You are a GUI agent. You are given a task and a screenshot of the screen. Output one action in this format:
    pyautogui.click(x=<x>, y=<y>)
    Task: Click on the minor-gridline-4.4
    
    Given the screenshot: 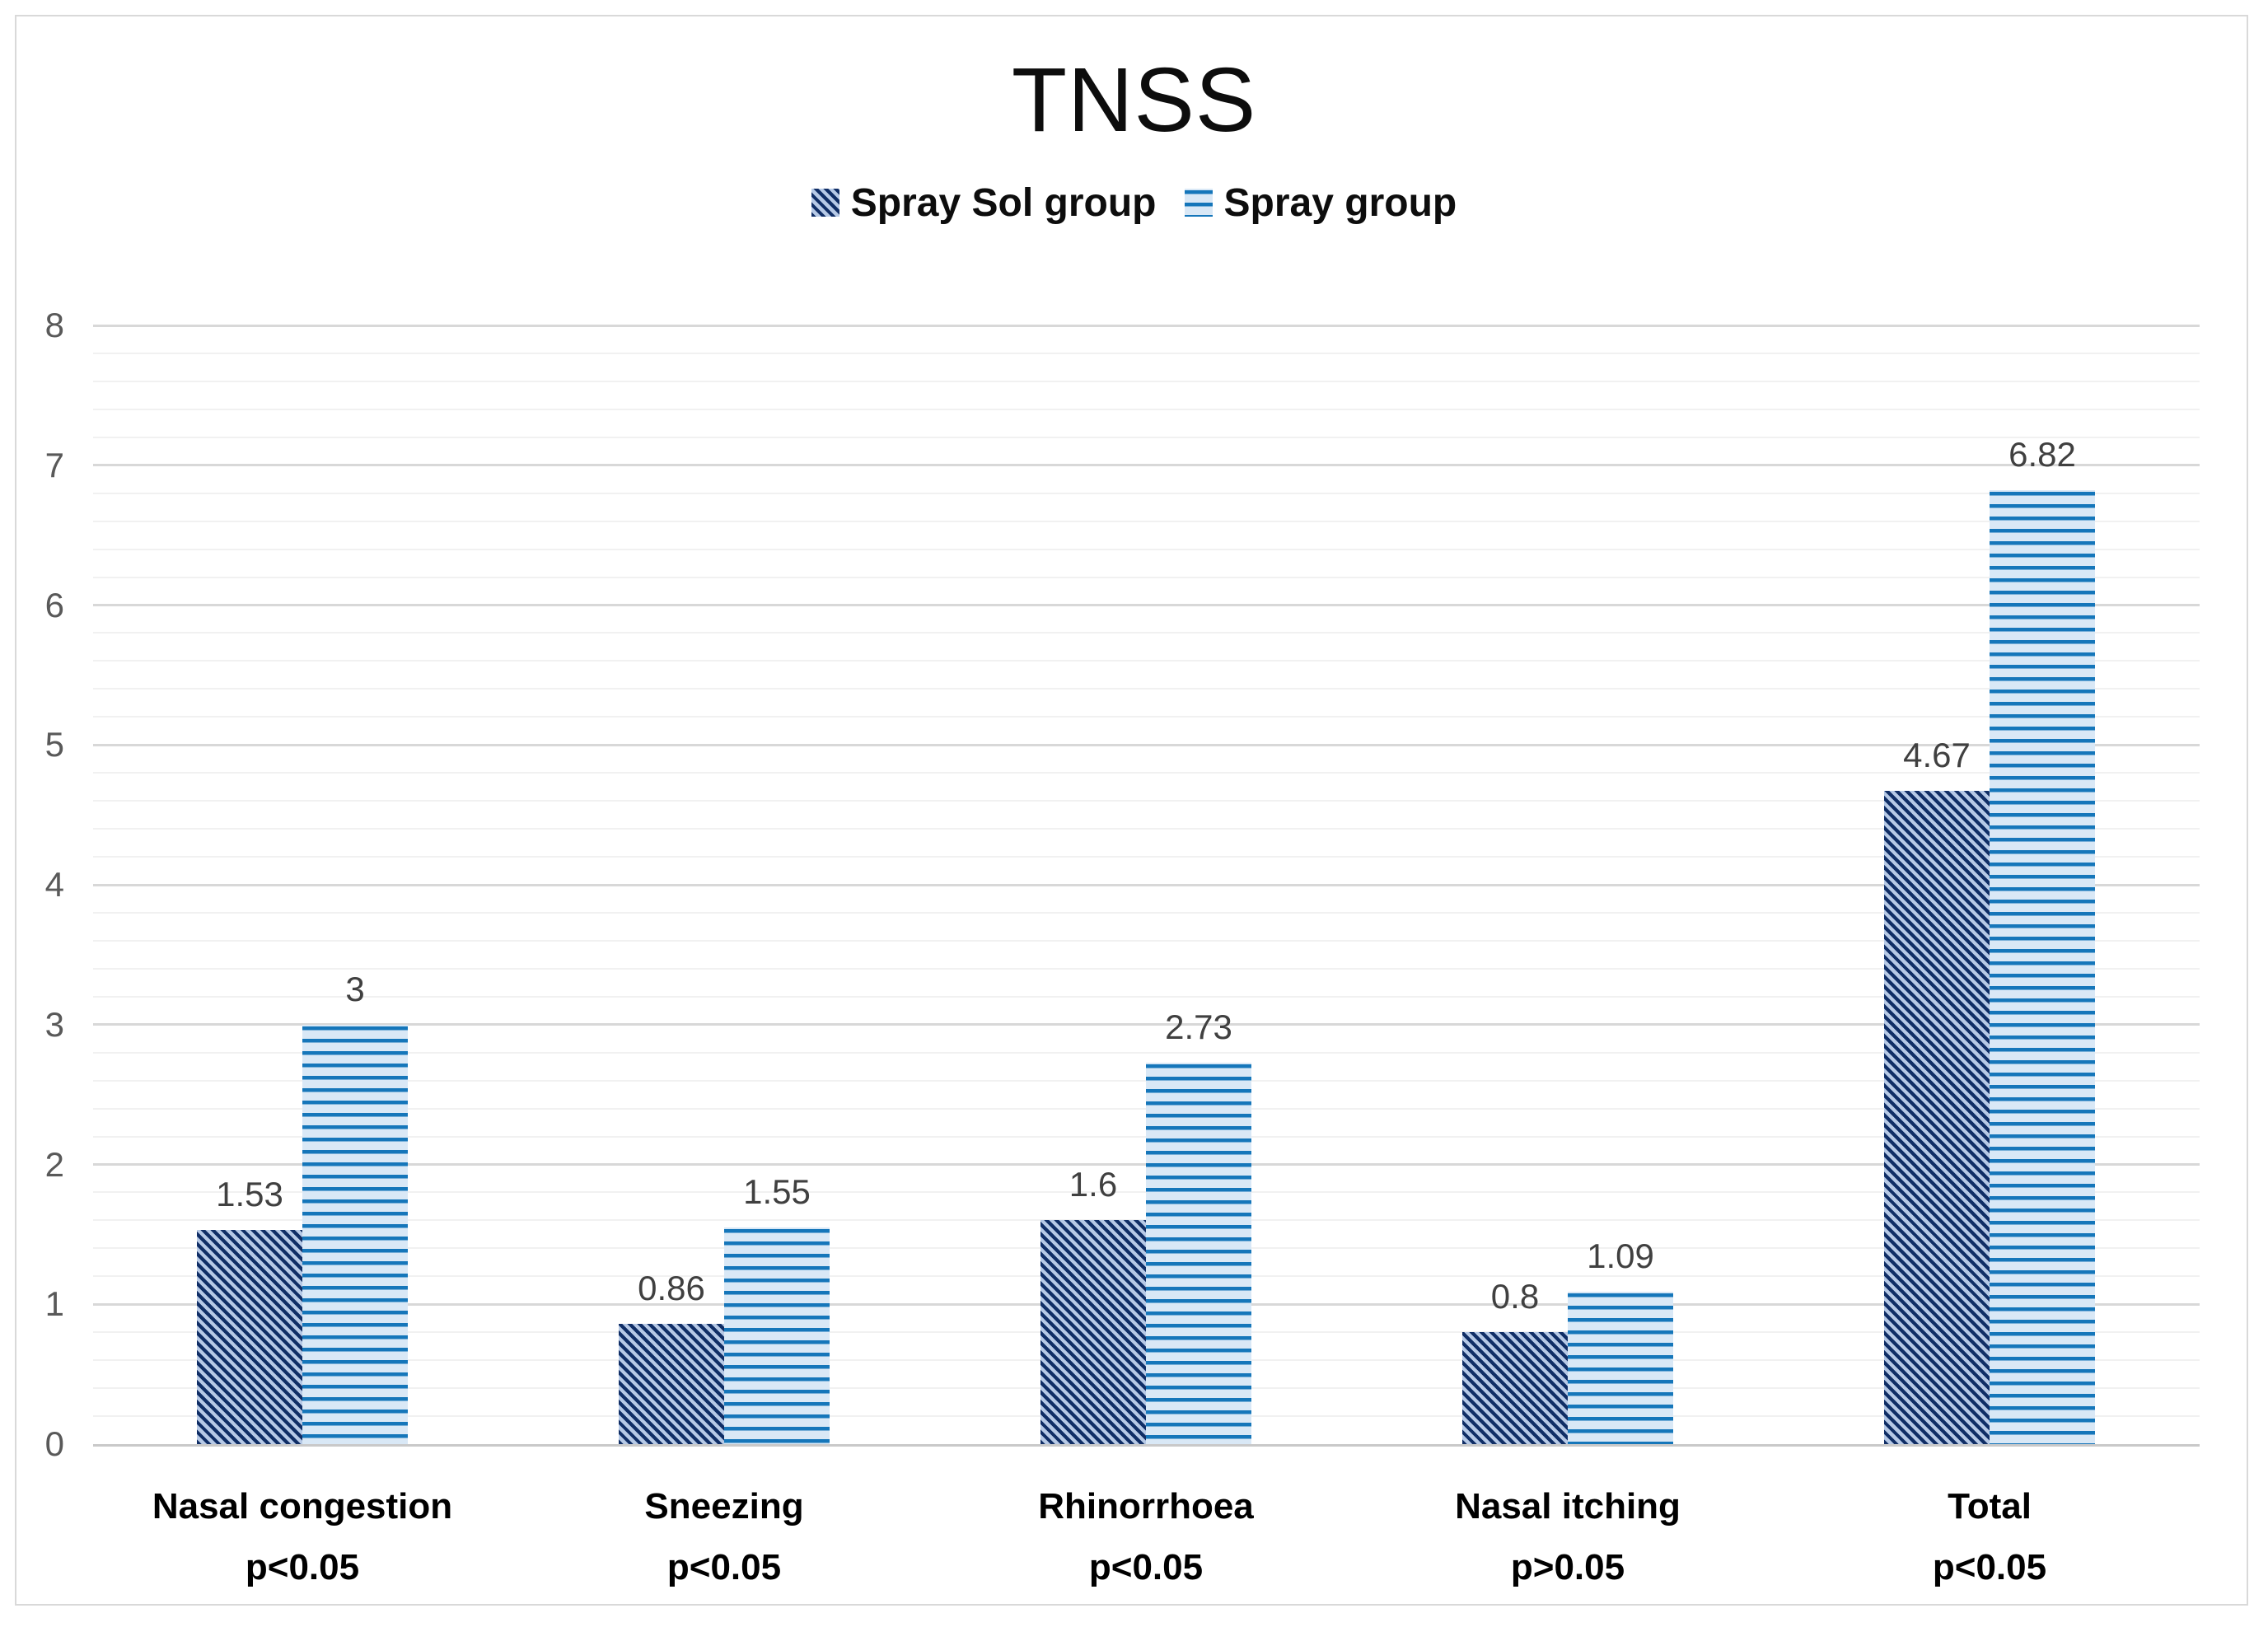 What is the action you would take?
    pyautogui.click(x=1146, y=829)
    